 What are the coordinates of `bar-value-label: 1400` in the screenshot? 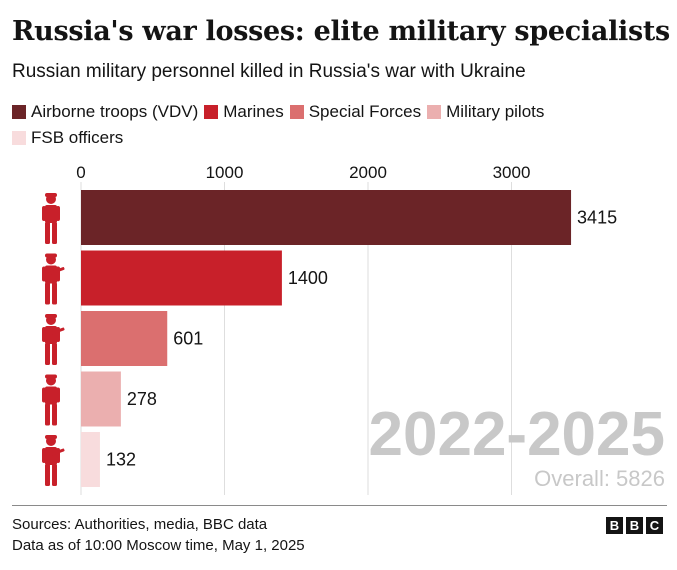 It's located at (308, 278).